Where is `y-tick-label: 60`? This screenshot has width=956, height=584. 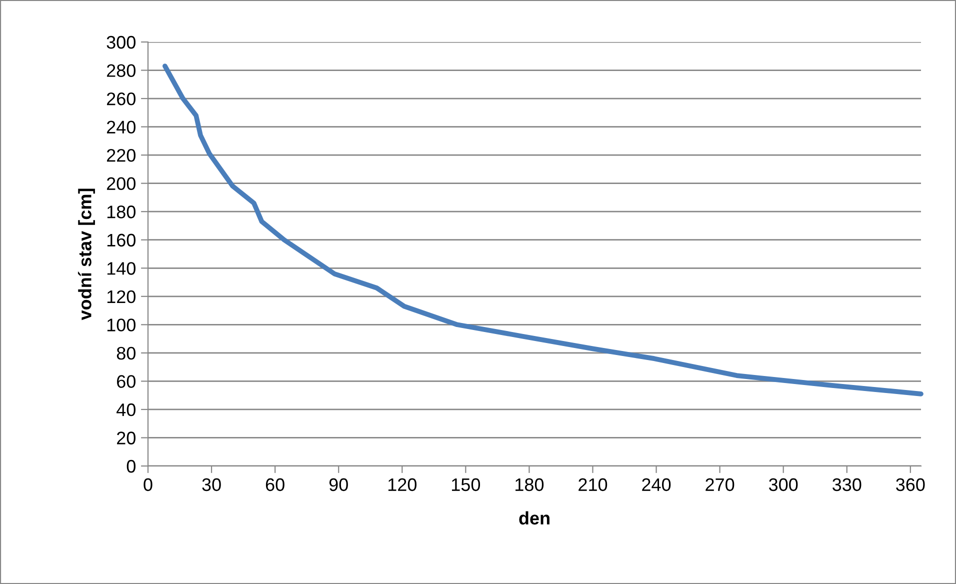 y-tick-label: 60 is located at coordinates (126, 381).